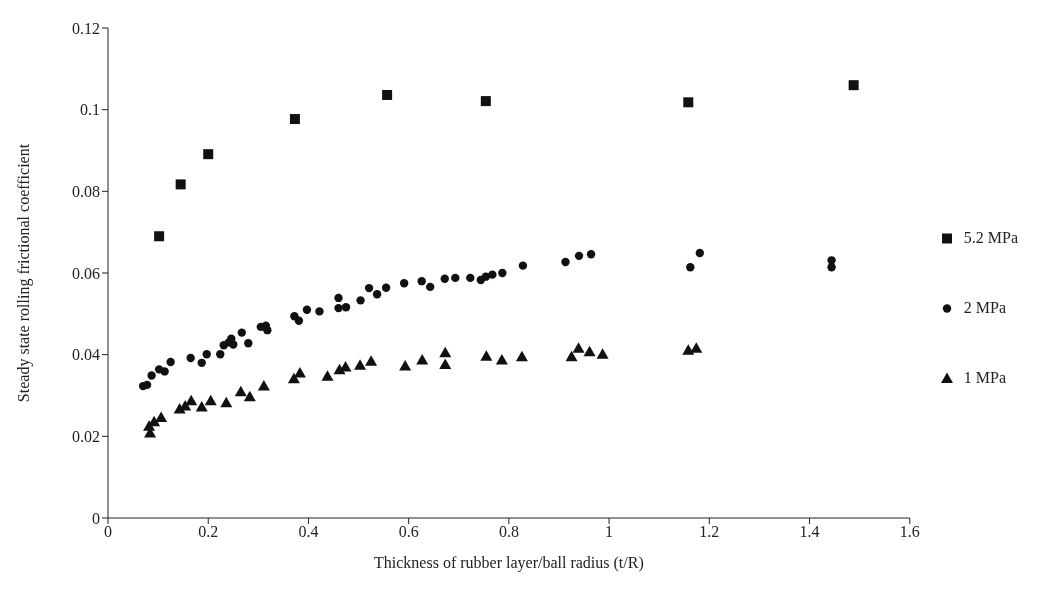  I want to click on x-axis-title: Thickness of rubber layer/ball radius (t/R), so click(509, 563).